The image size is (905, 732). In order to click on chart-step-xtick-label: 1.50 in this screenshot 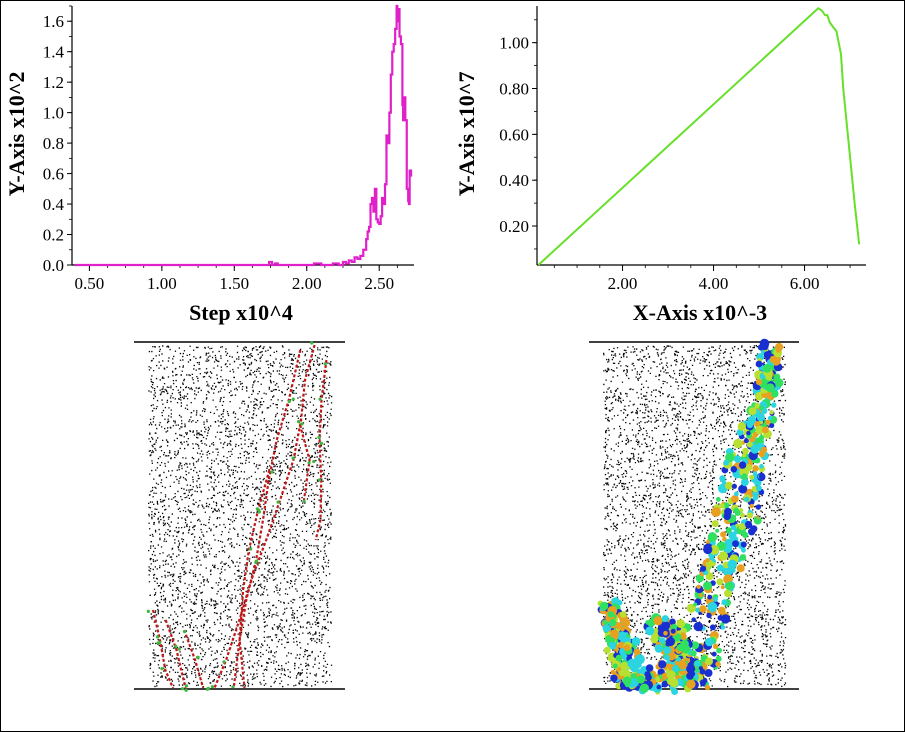, I will do `click(234, 283)`.